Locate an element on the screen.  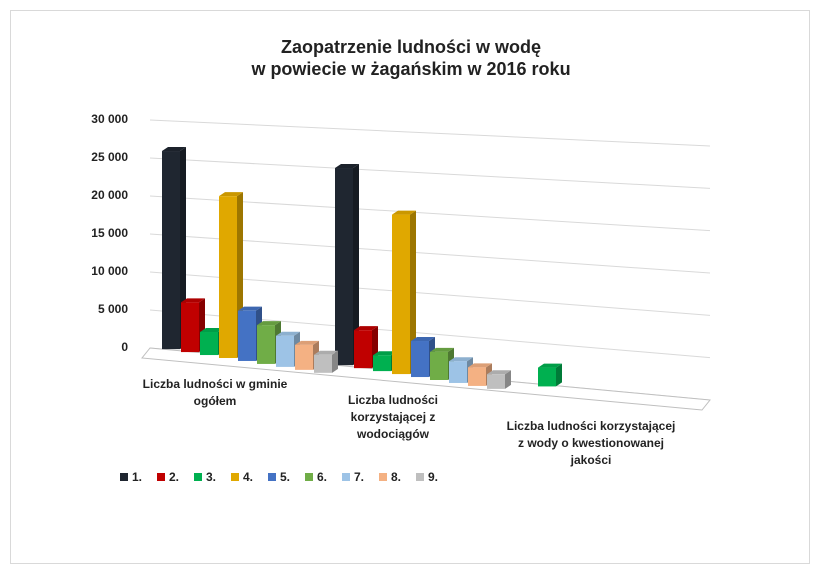
legend-label: 7. is located at coordinates (359, 477).